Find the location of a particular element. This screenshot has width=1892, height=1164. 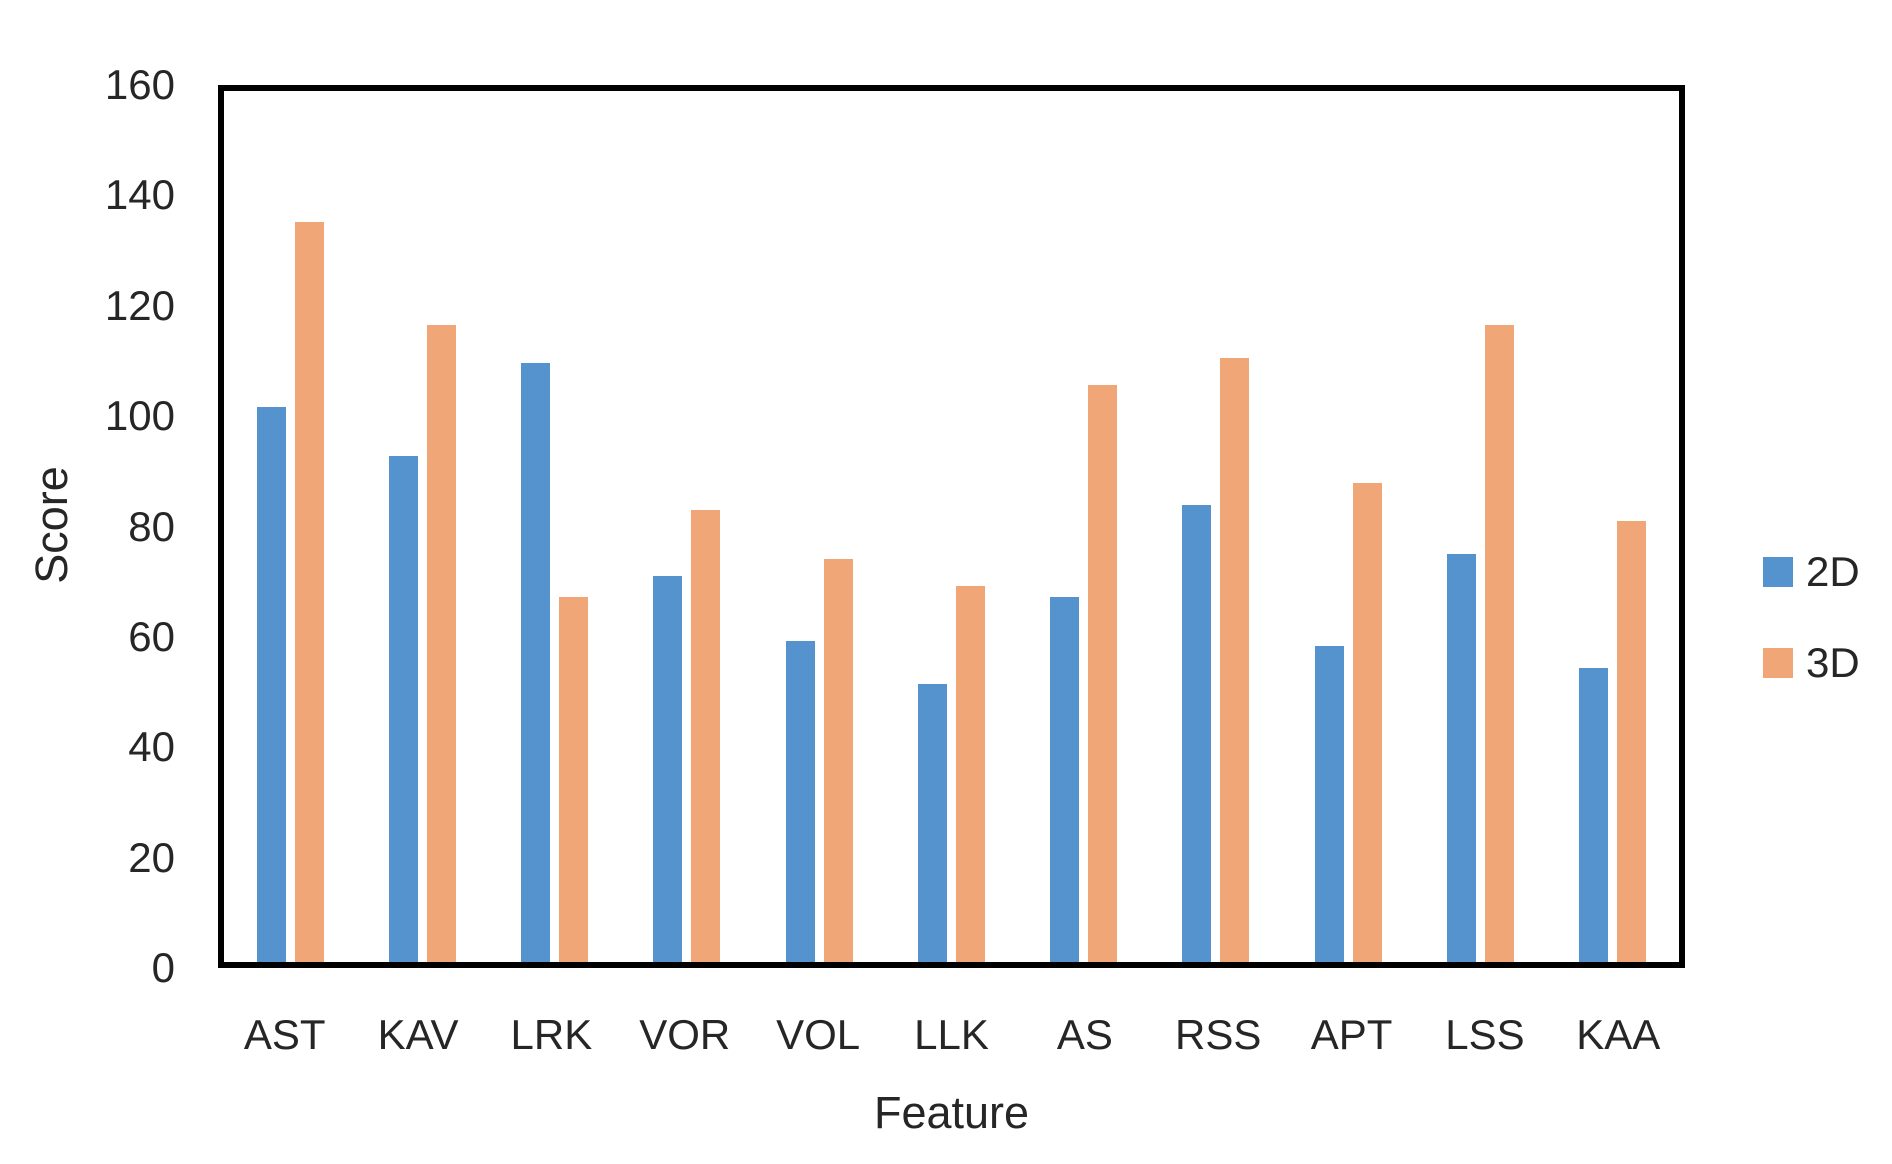

legend-item-3d: 3D is located at coordinates (1811, 663).